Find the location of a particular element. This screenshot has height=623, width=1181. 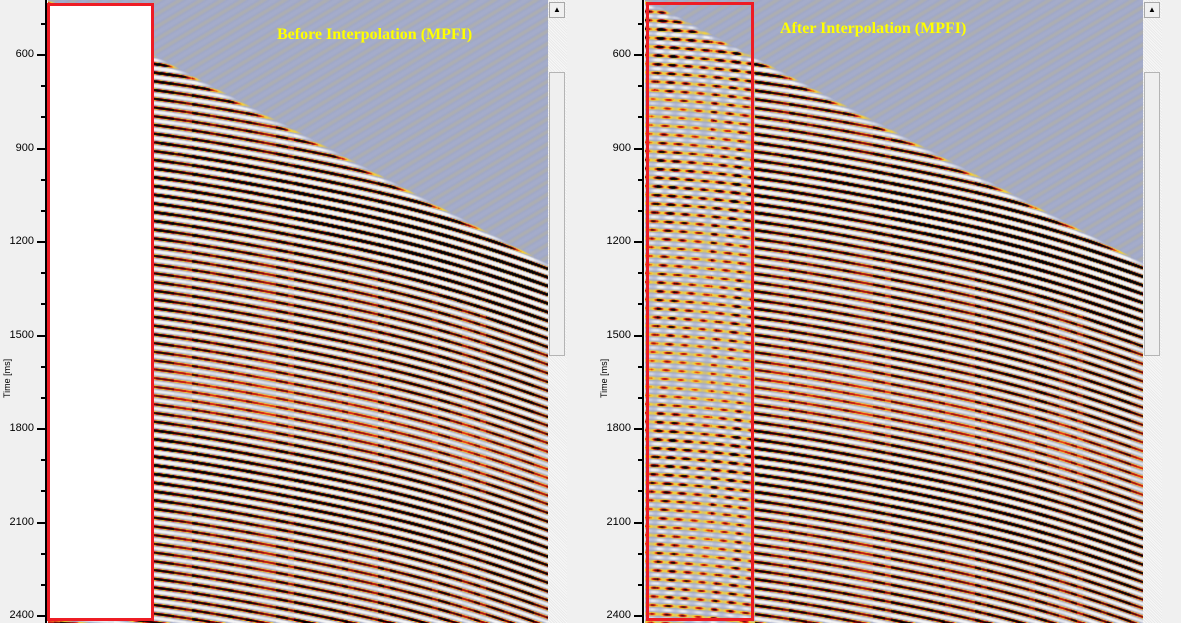

panel-title: Before Interpolation (MPFI) is located at coordinates (375, 34).